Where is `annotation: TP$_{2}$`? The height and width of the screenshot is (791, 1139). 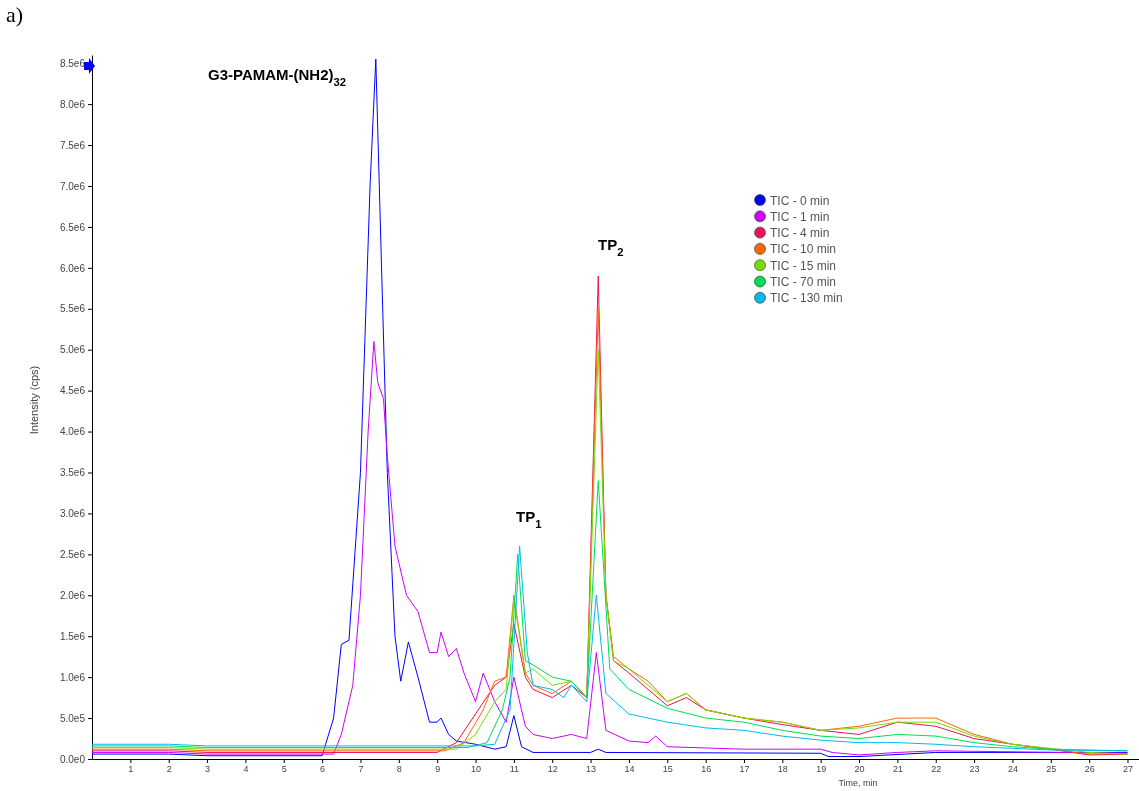 annotation: TP$_{2}$ is located at coordinates (611, 247).